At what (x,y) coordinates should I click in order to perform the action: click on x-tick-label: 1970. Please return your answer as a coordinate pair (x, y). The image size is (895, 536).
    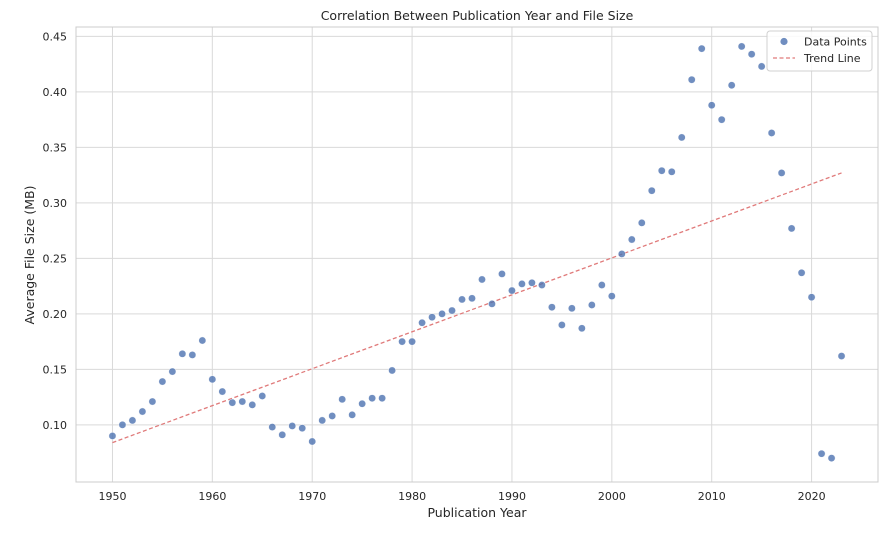
    Looking at the image, I should click on (312, 496).